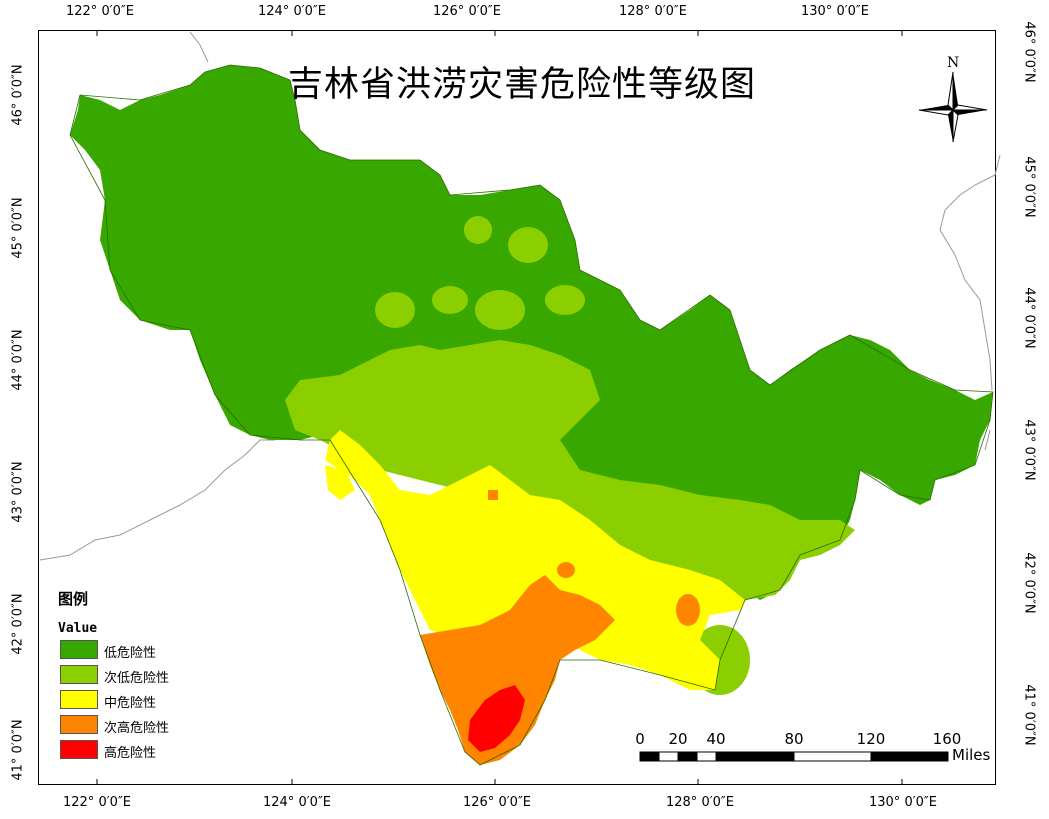  I want to click on lon-label-bottom: 124° 0′0″E, so click(297, 802).